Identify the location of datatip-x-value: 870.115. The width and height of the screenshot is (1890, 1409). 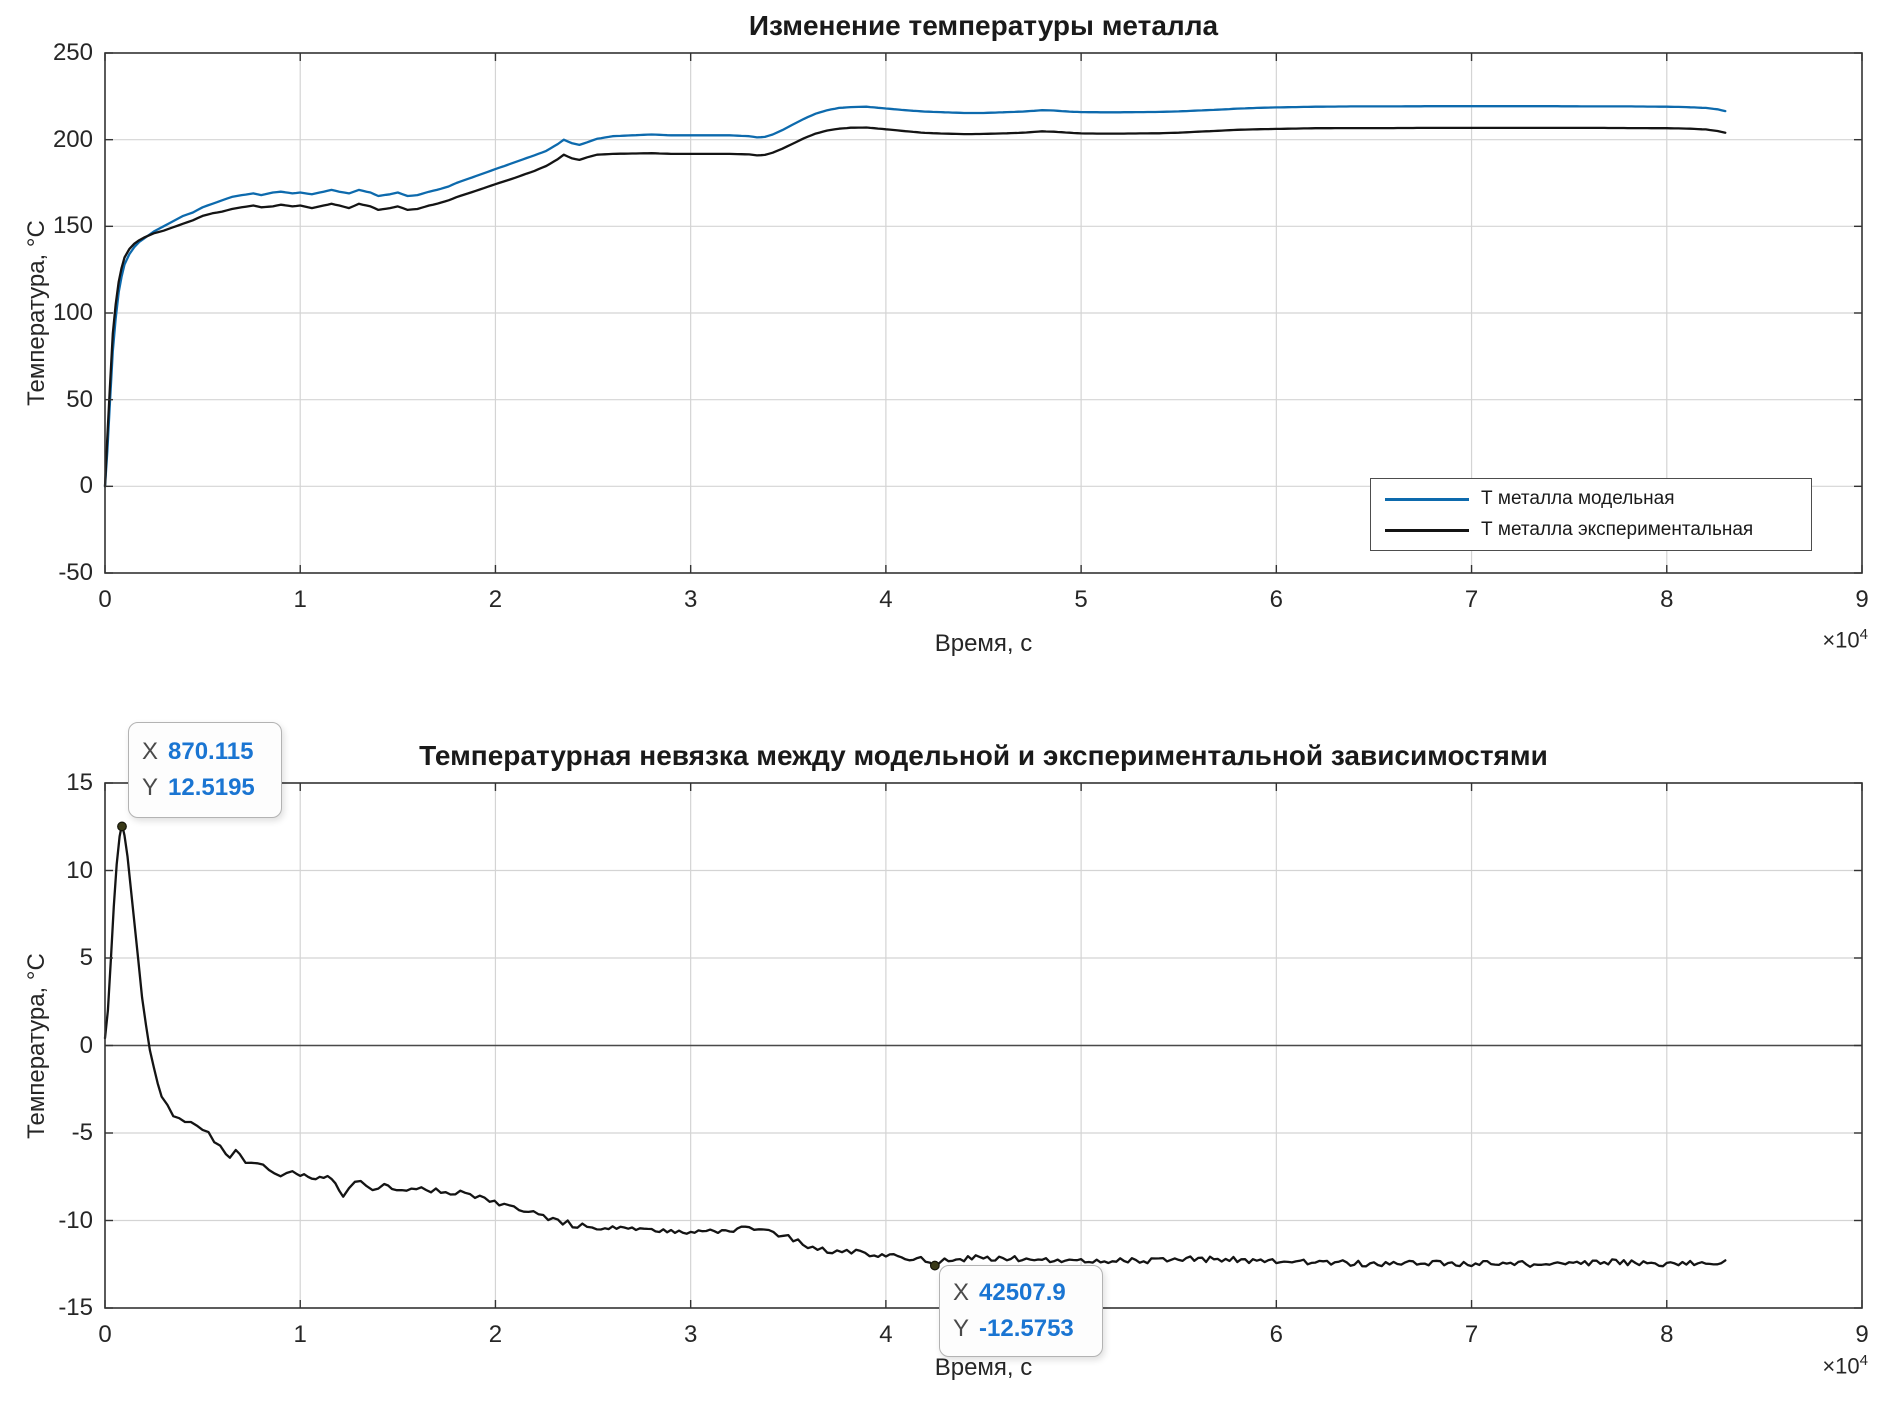
(211, 751).